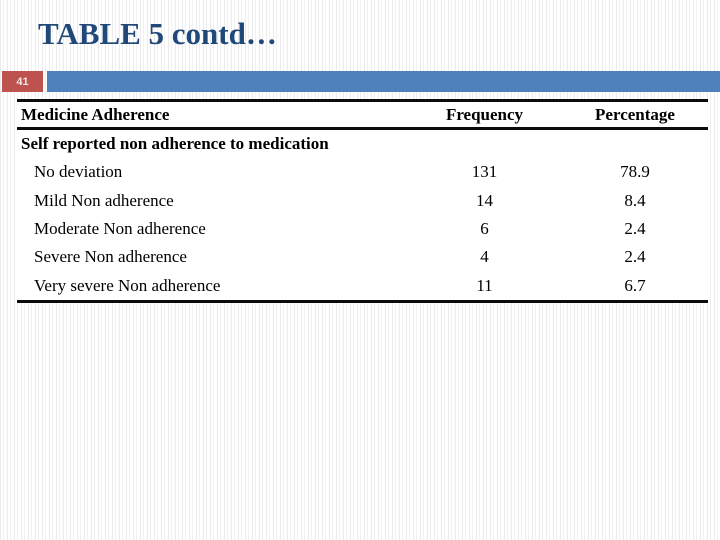 Image resolution: width=720 pixels, height=540 pixels. What do you see at coordinates (635, 114) in the screenshot?
I see `column-header-percentage: Percentage` at bounding box center [635, 114].